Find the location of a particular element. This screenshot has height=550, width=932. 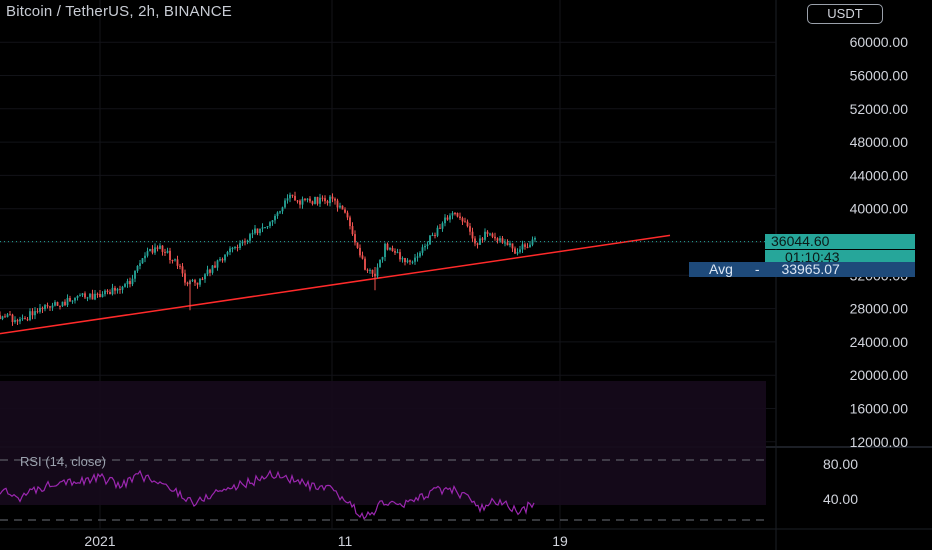

price-tick-label: 48000.00 is located at coordinates (879, 142).